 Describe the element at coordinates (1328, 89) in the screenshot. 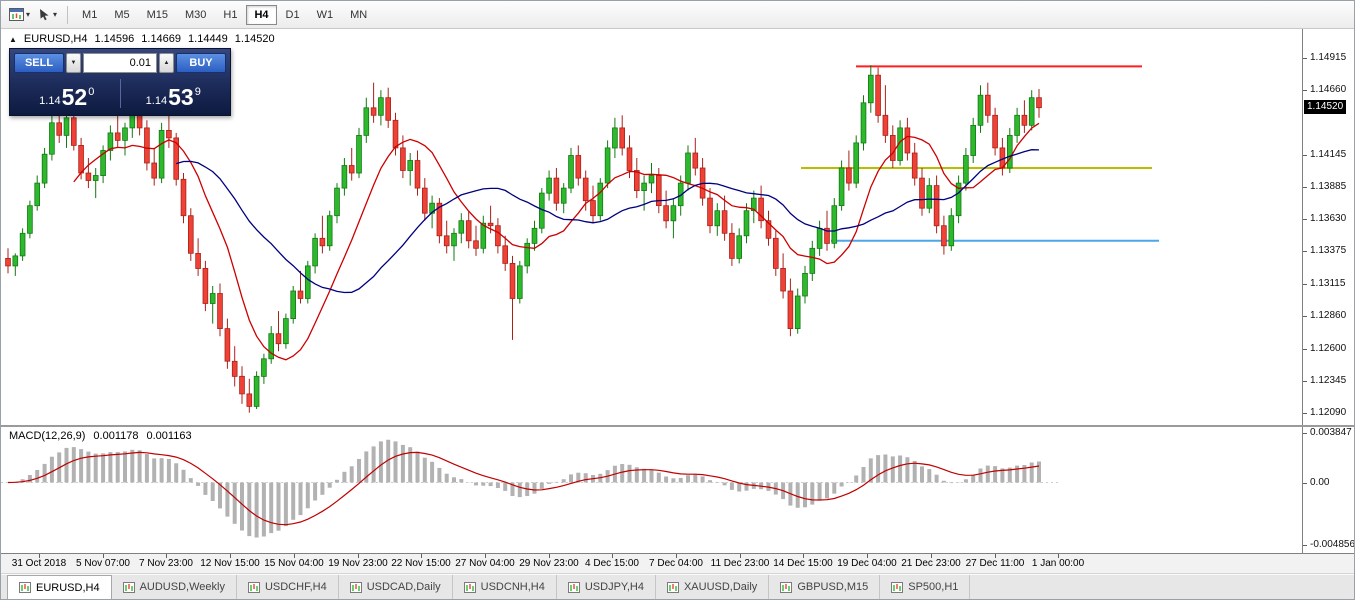

I see `price-axis-label: 1.14660` at that location.